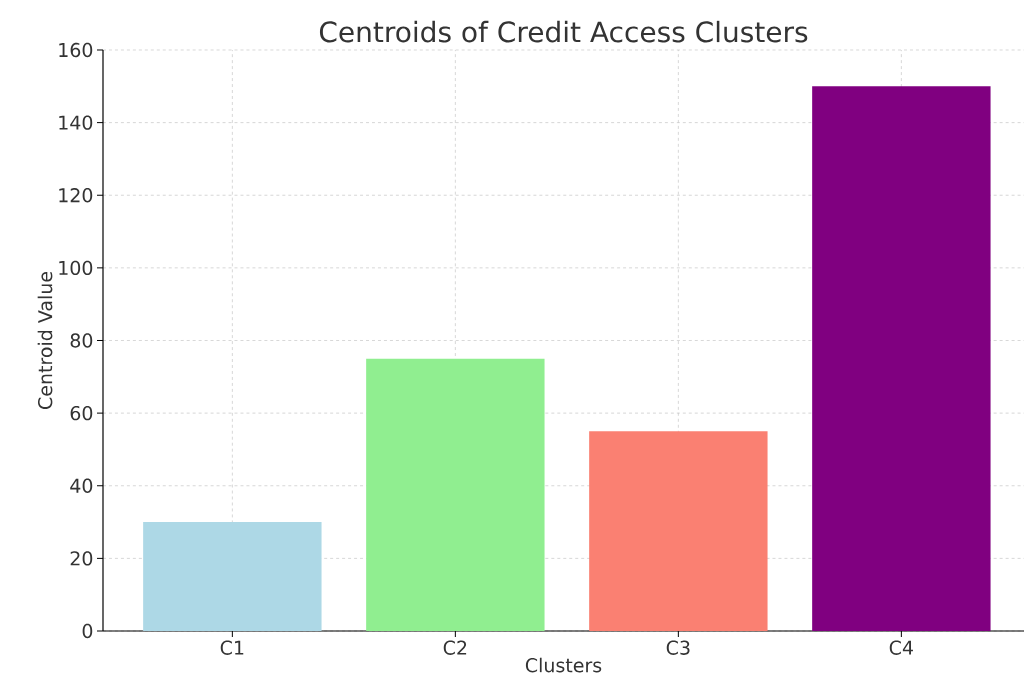  Describe the element at coordinates (678, 647) in the screenshot. I see `x-tick-label: C3` at that location.